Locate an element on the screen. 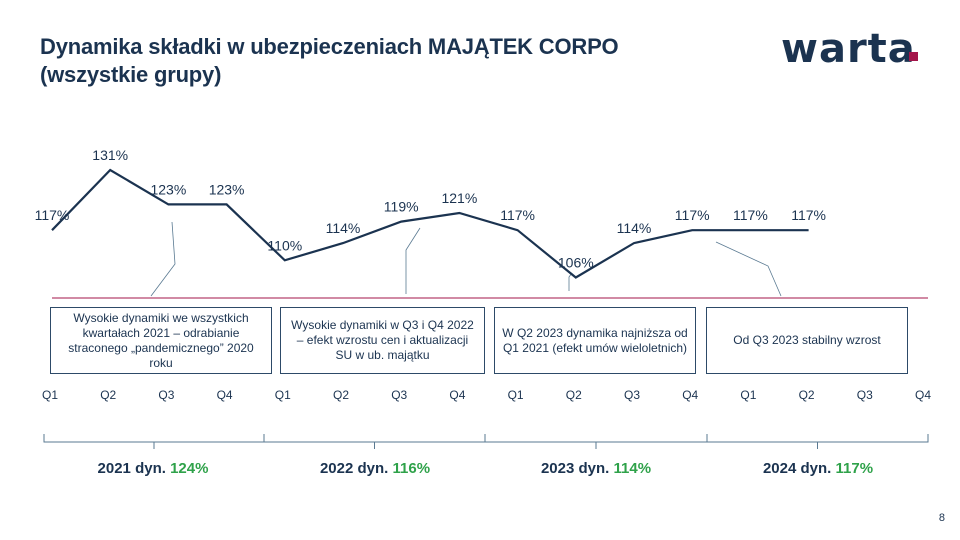  data-label: 106% is located at coordinates (576, 263).